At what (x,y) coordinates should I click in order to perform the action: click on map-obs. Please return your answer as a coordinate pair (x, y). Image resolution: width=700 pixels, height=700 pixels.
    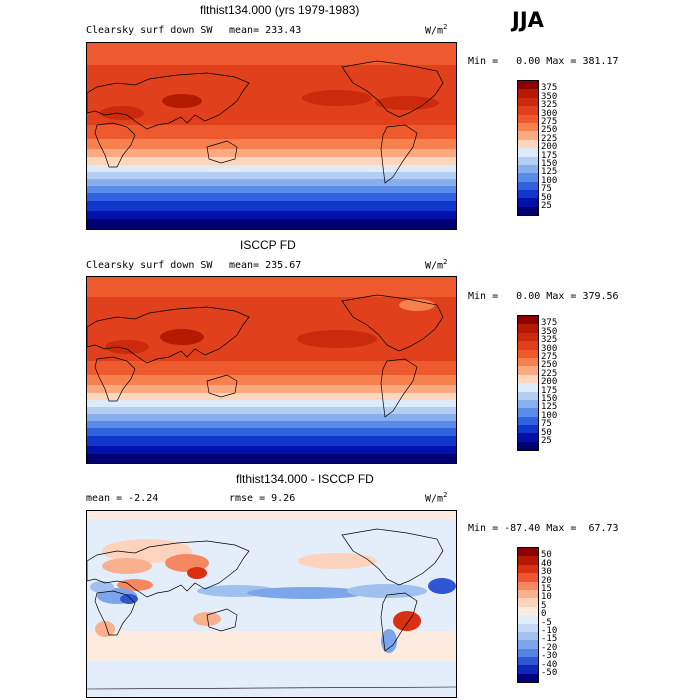
    Looking at the image, I should click on (271, 370).